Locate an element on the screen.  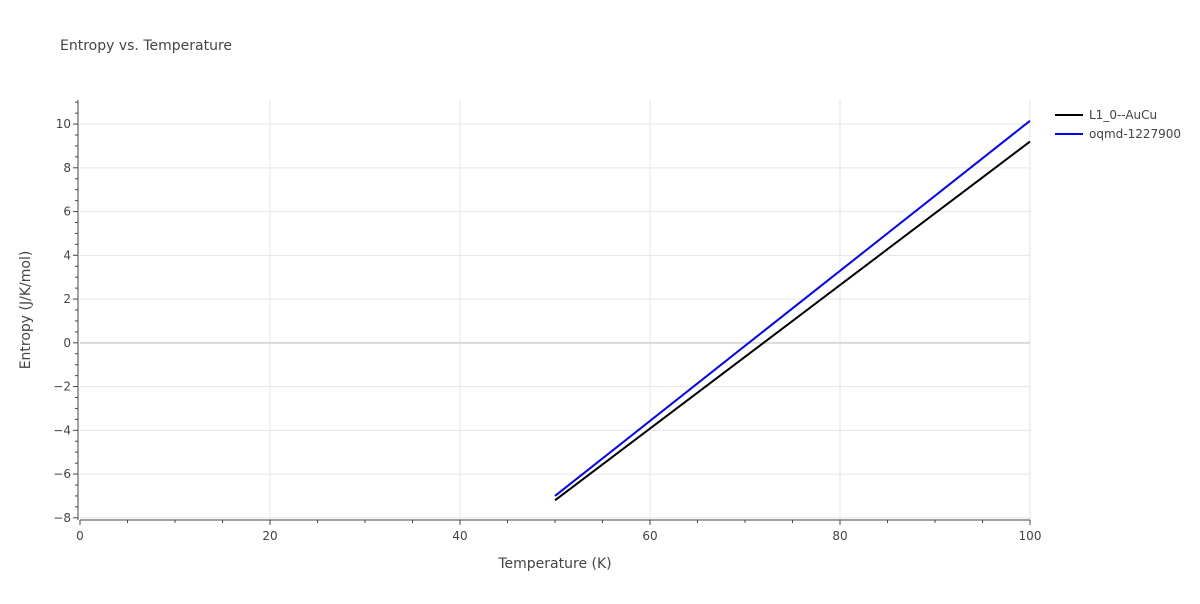
y-tick-label: −6 is located at coordinates (62, 474).